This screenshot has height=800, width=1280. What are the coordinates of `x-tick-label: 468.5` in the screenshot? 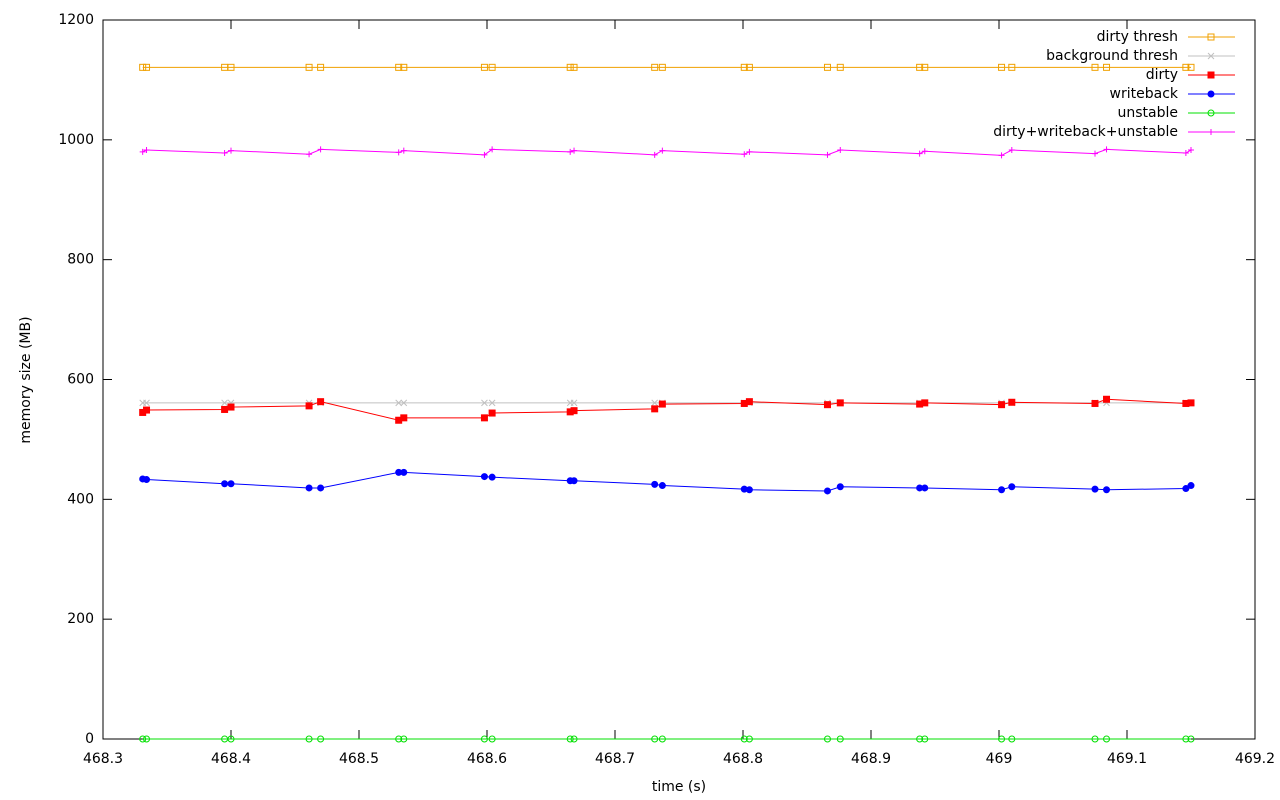 It's located at (359, 759).